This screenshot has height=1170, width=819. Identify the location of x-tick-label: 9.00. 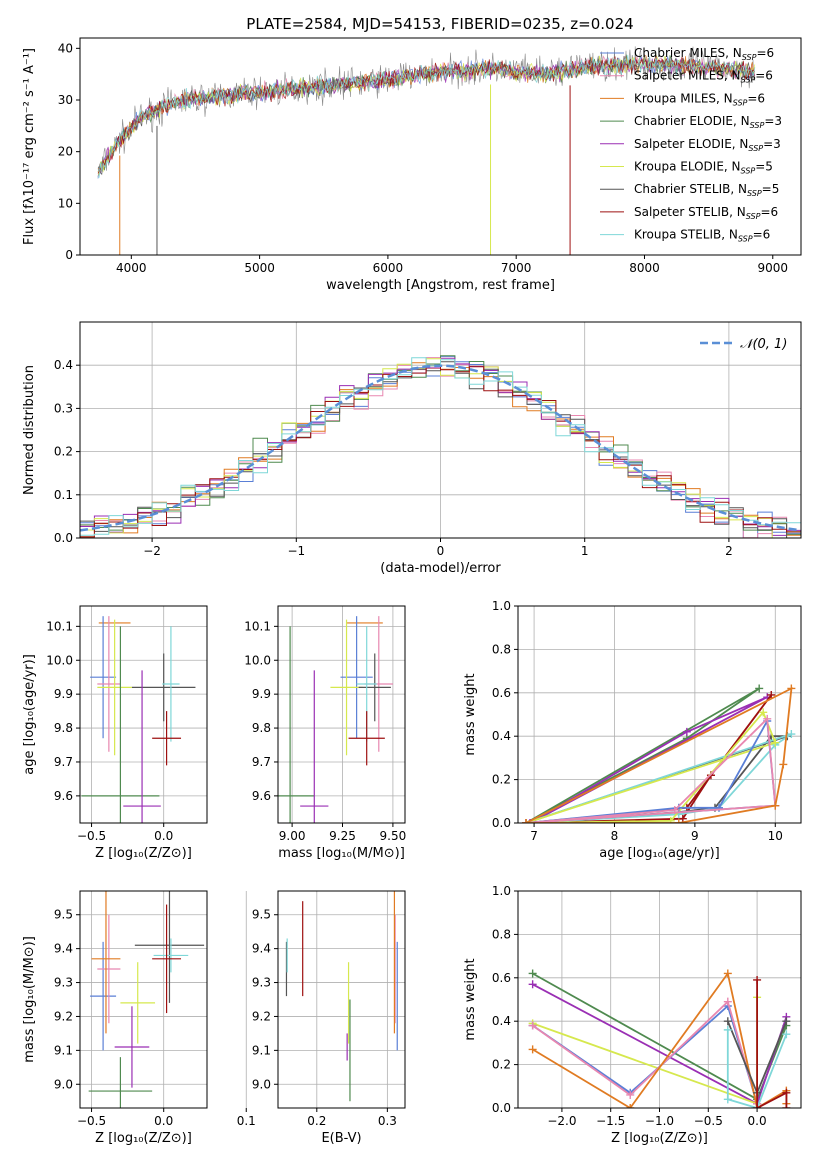
(292, 836).